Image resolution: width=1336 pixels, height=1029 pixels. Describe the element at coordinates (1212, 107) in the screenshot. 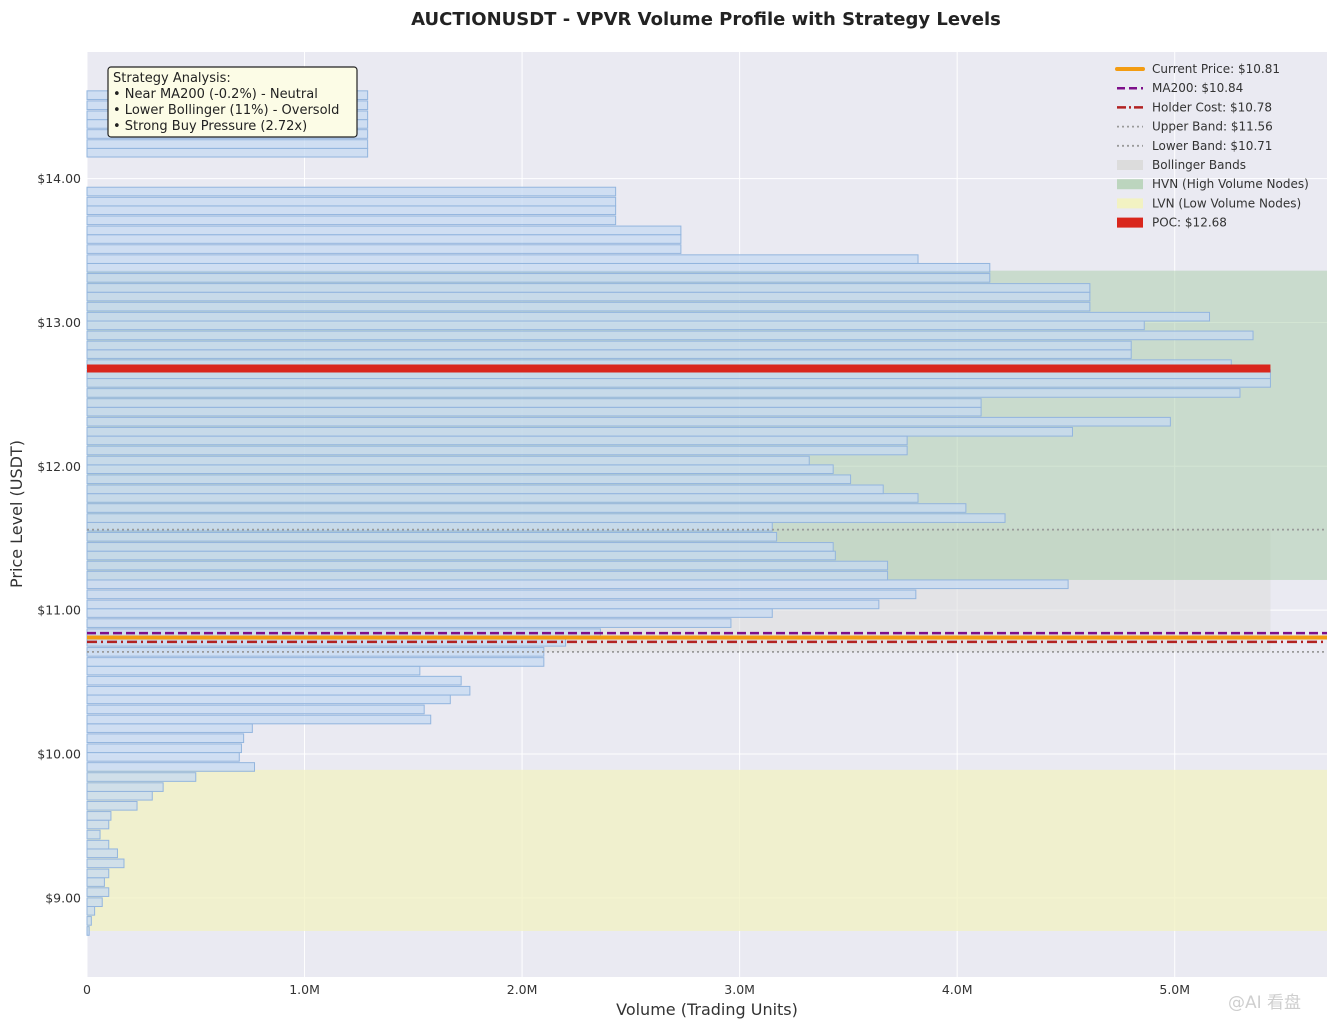

I see `legend-label: Holder Cost: $10.78` at that location.